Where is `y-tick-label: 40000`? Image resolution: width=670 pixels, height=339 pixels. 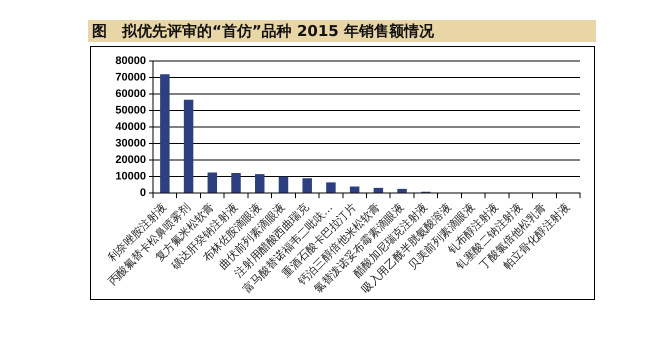 y-tick-label: 40000 is located at coordinates (130, 127).